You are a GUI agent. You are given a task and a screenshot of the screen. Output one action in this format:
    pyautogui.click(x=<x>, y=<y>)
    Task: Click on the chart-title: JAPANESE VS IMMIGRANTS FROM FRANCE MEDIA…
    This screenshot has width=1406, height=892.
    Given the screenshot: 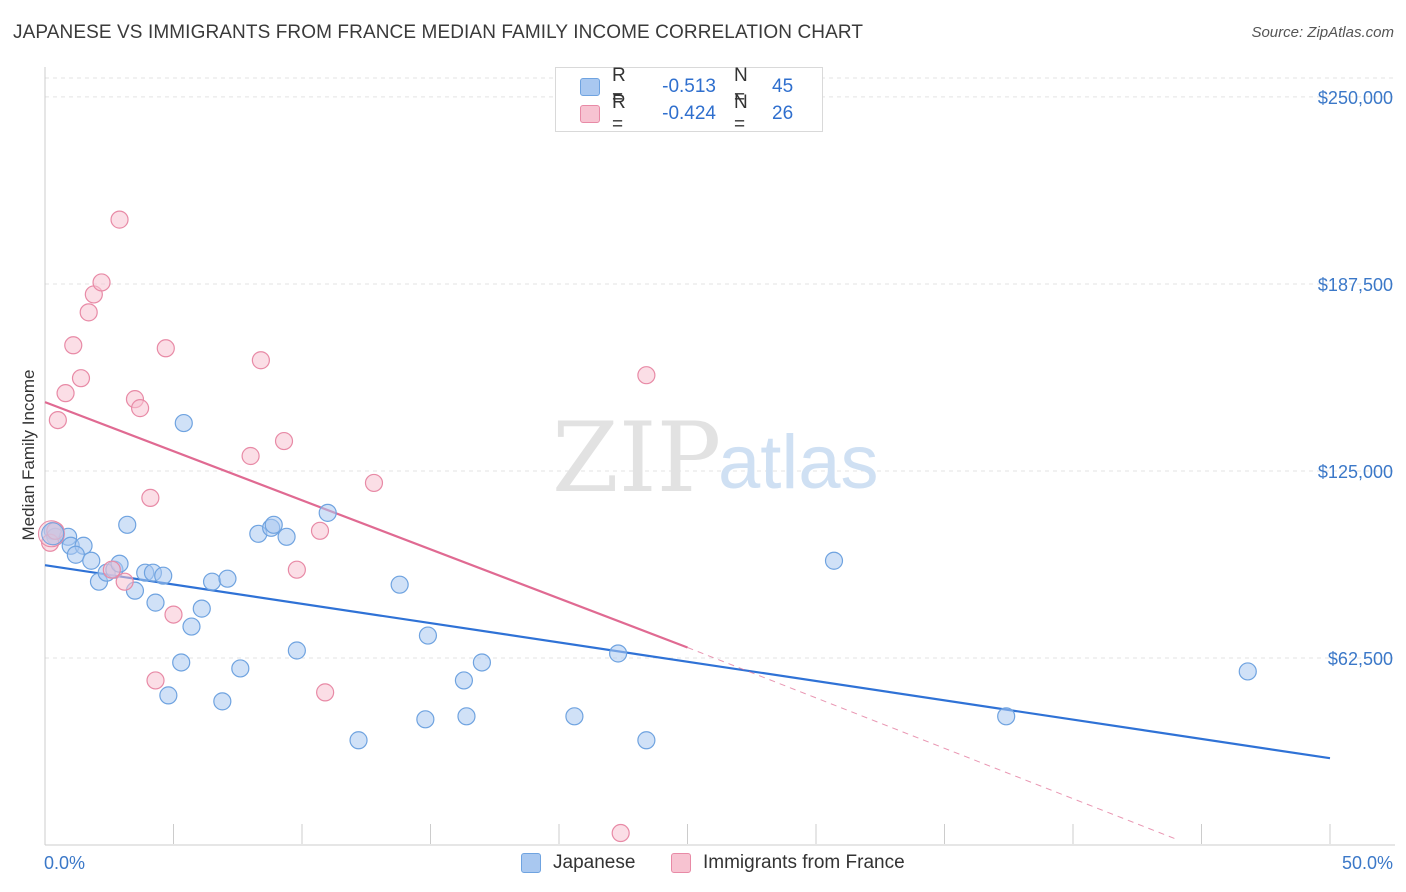 What is the action you would take?
    pyautogui.click(x=438, y=32)
    